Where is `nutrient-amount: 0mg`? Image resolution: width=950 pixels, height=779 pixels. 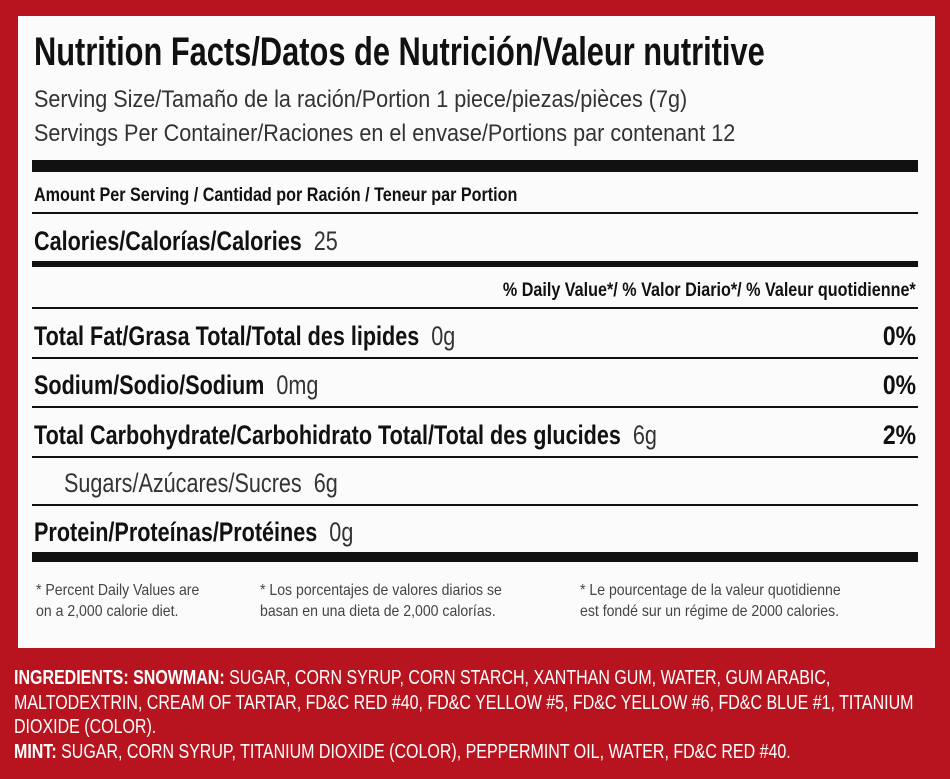
nutrient-amount: 0mg is located at coordinates (297, 385).